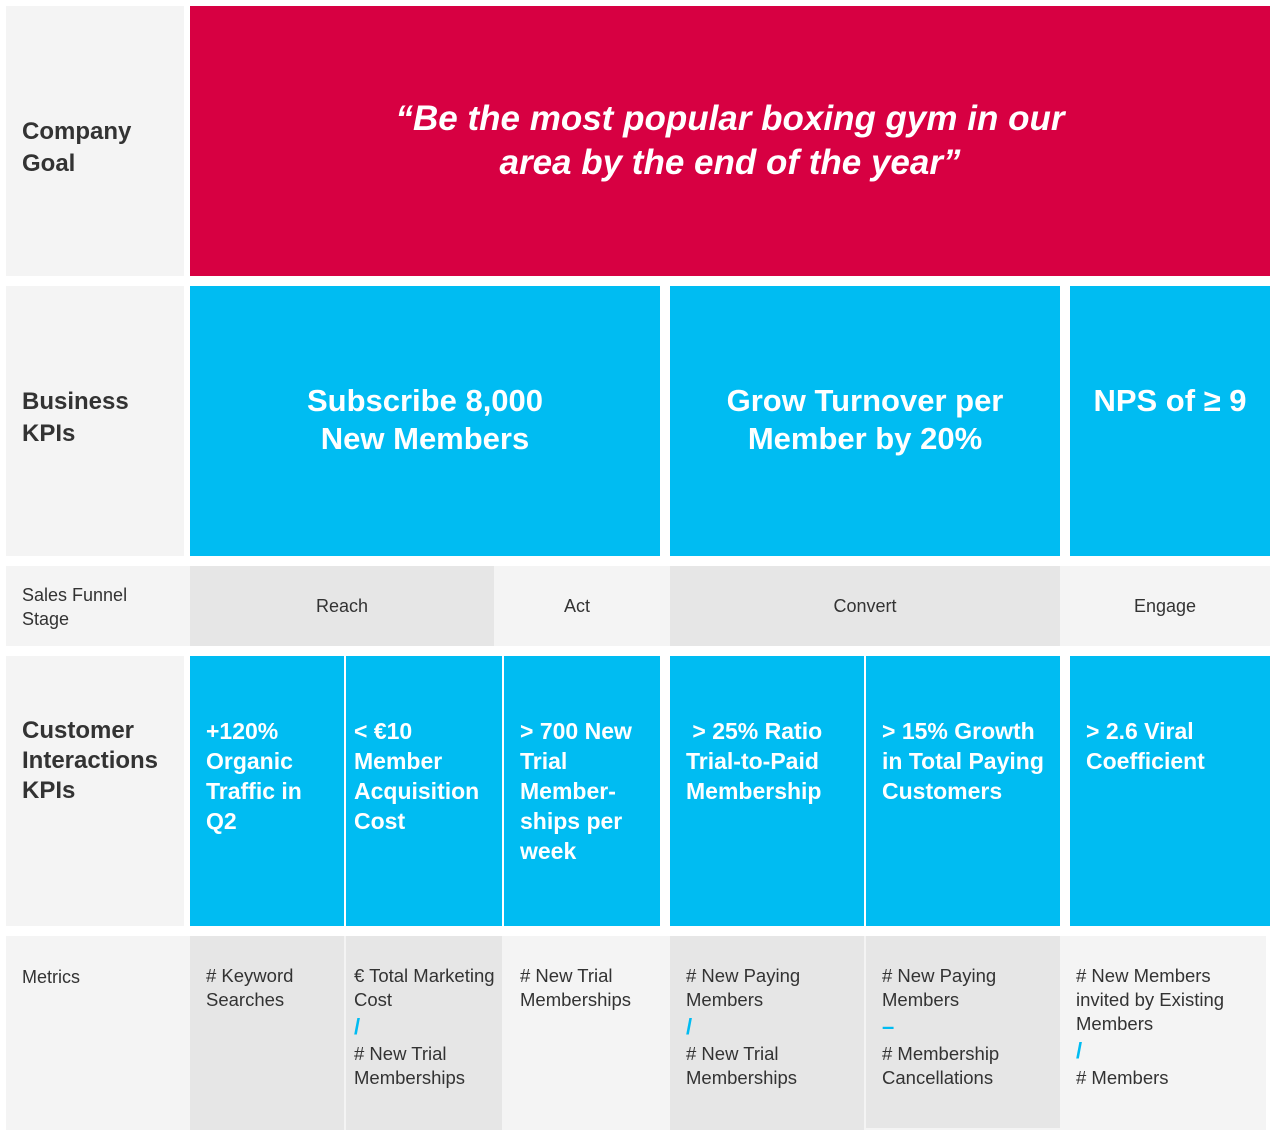  What do you see at coordinates (963, 791) in the screenshot?
I see `customer-kpi: > 15% Growth in Total Paying Customers` at bounding box center [963, 791].